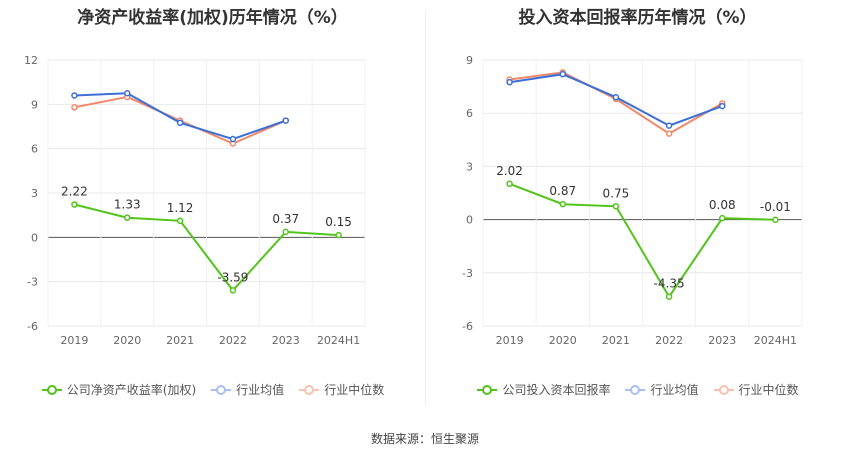  Describe the element at coordinates (722, 205) in the screenshot. I see `data-label: 0.08` at that location.